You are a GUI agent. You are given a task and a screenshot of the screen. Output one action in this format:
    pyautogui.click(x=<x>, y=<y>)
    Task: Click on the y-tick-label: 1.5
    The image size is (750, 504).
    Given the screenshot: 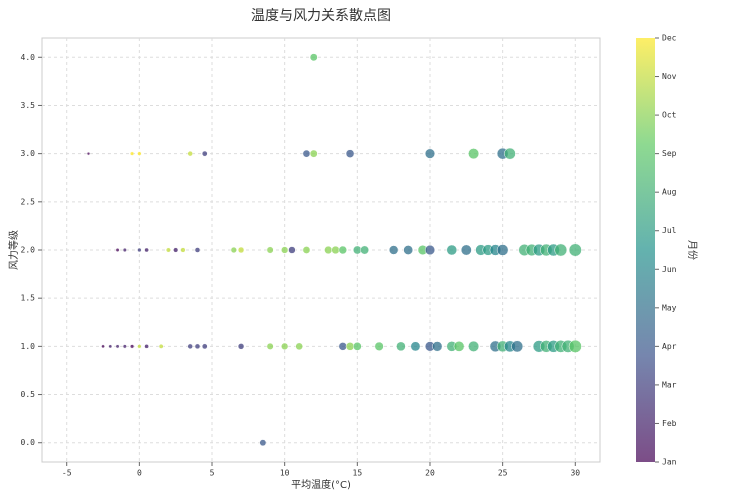 What is the action you would take?
    pyautogui.click(x=28, y=298)
    